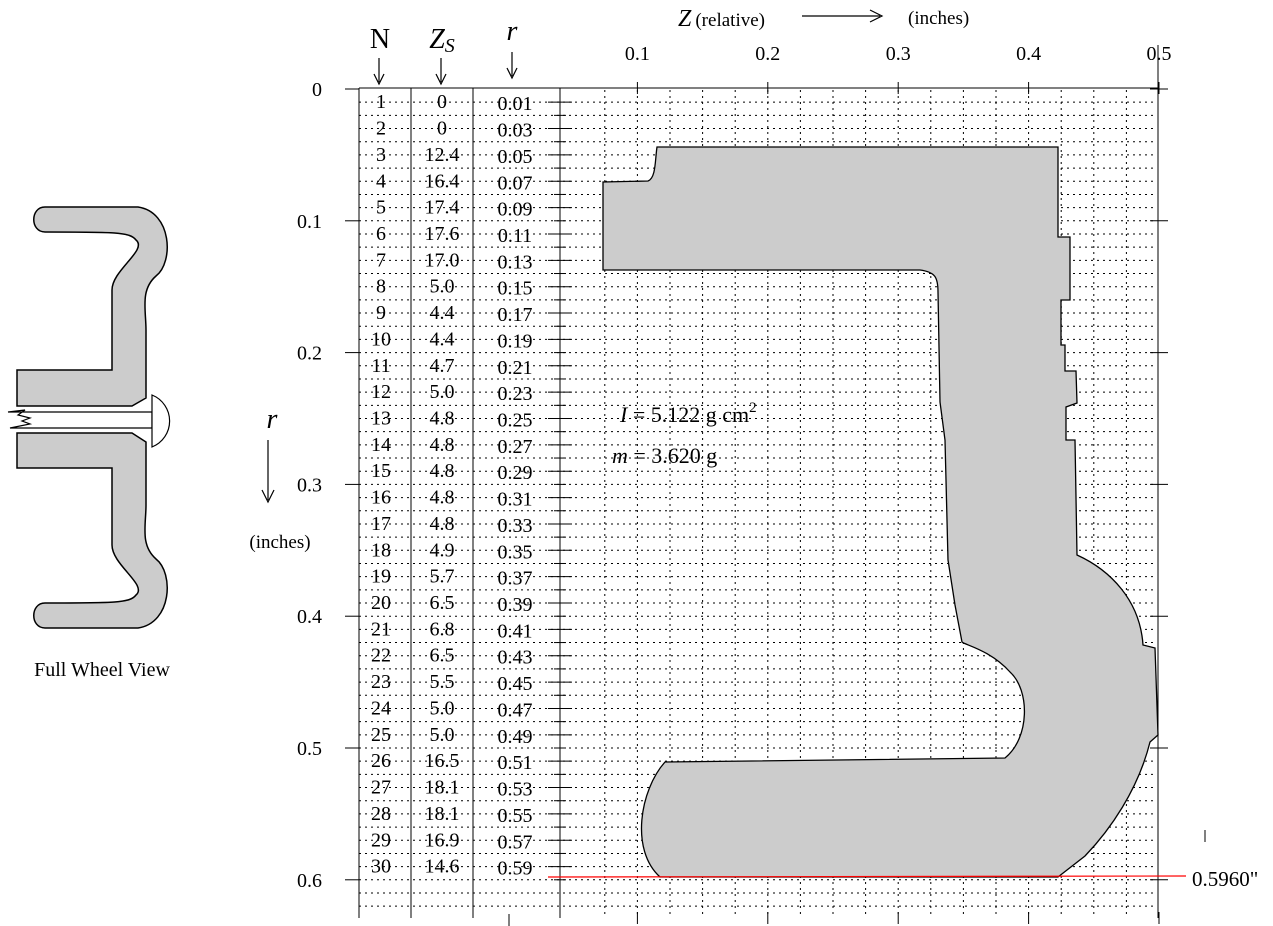  I want to click on inertia-value: = 5.122 g cm, so click(688, 414).